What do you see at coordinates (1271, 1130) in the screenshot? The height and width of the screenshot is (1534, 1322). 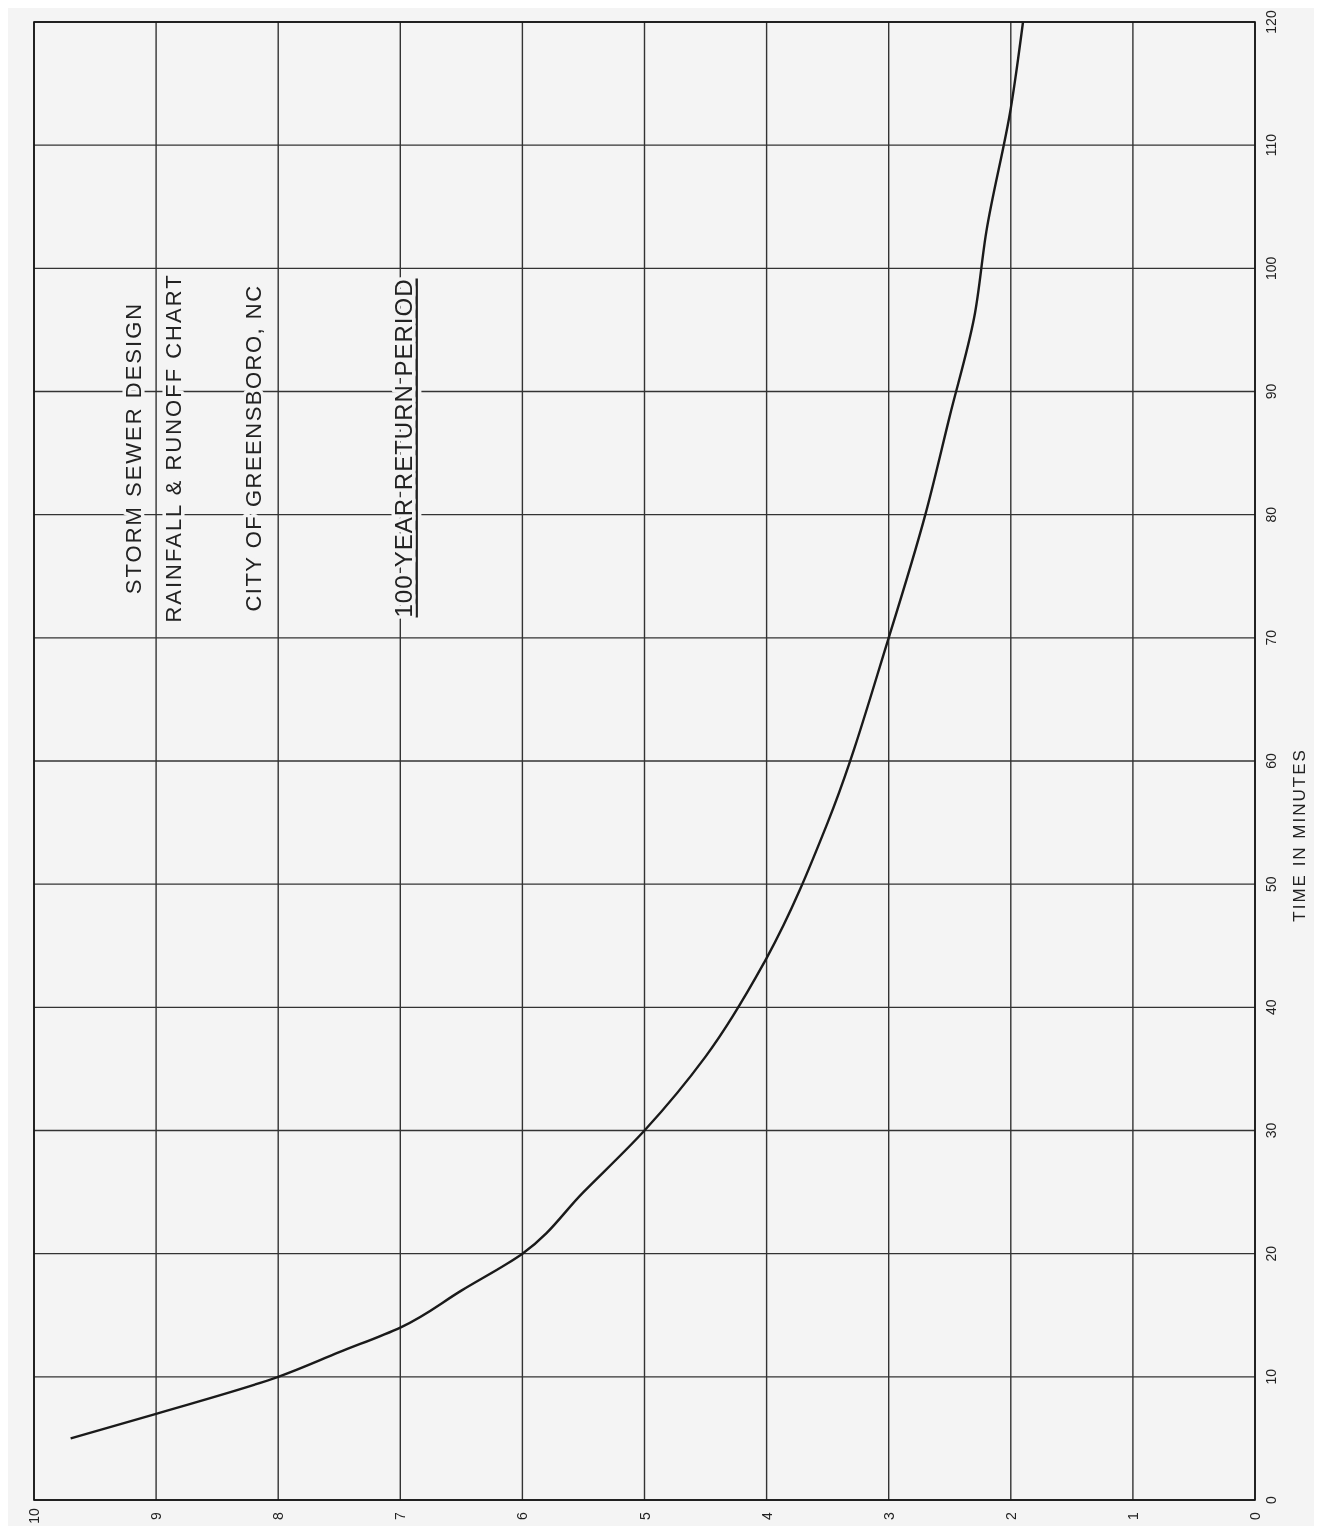 I see `y-tick-label: 30` at bounding box center [1271, 1130].